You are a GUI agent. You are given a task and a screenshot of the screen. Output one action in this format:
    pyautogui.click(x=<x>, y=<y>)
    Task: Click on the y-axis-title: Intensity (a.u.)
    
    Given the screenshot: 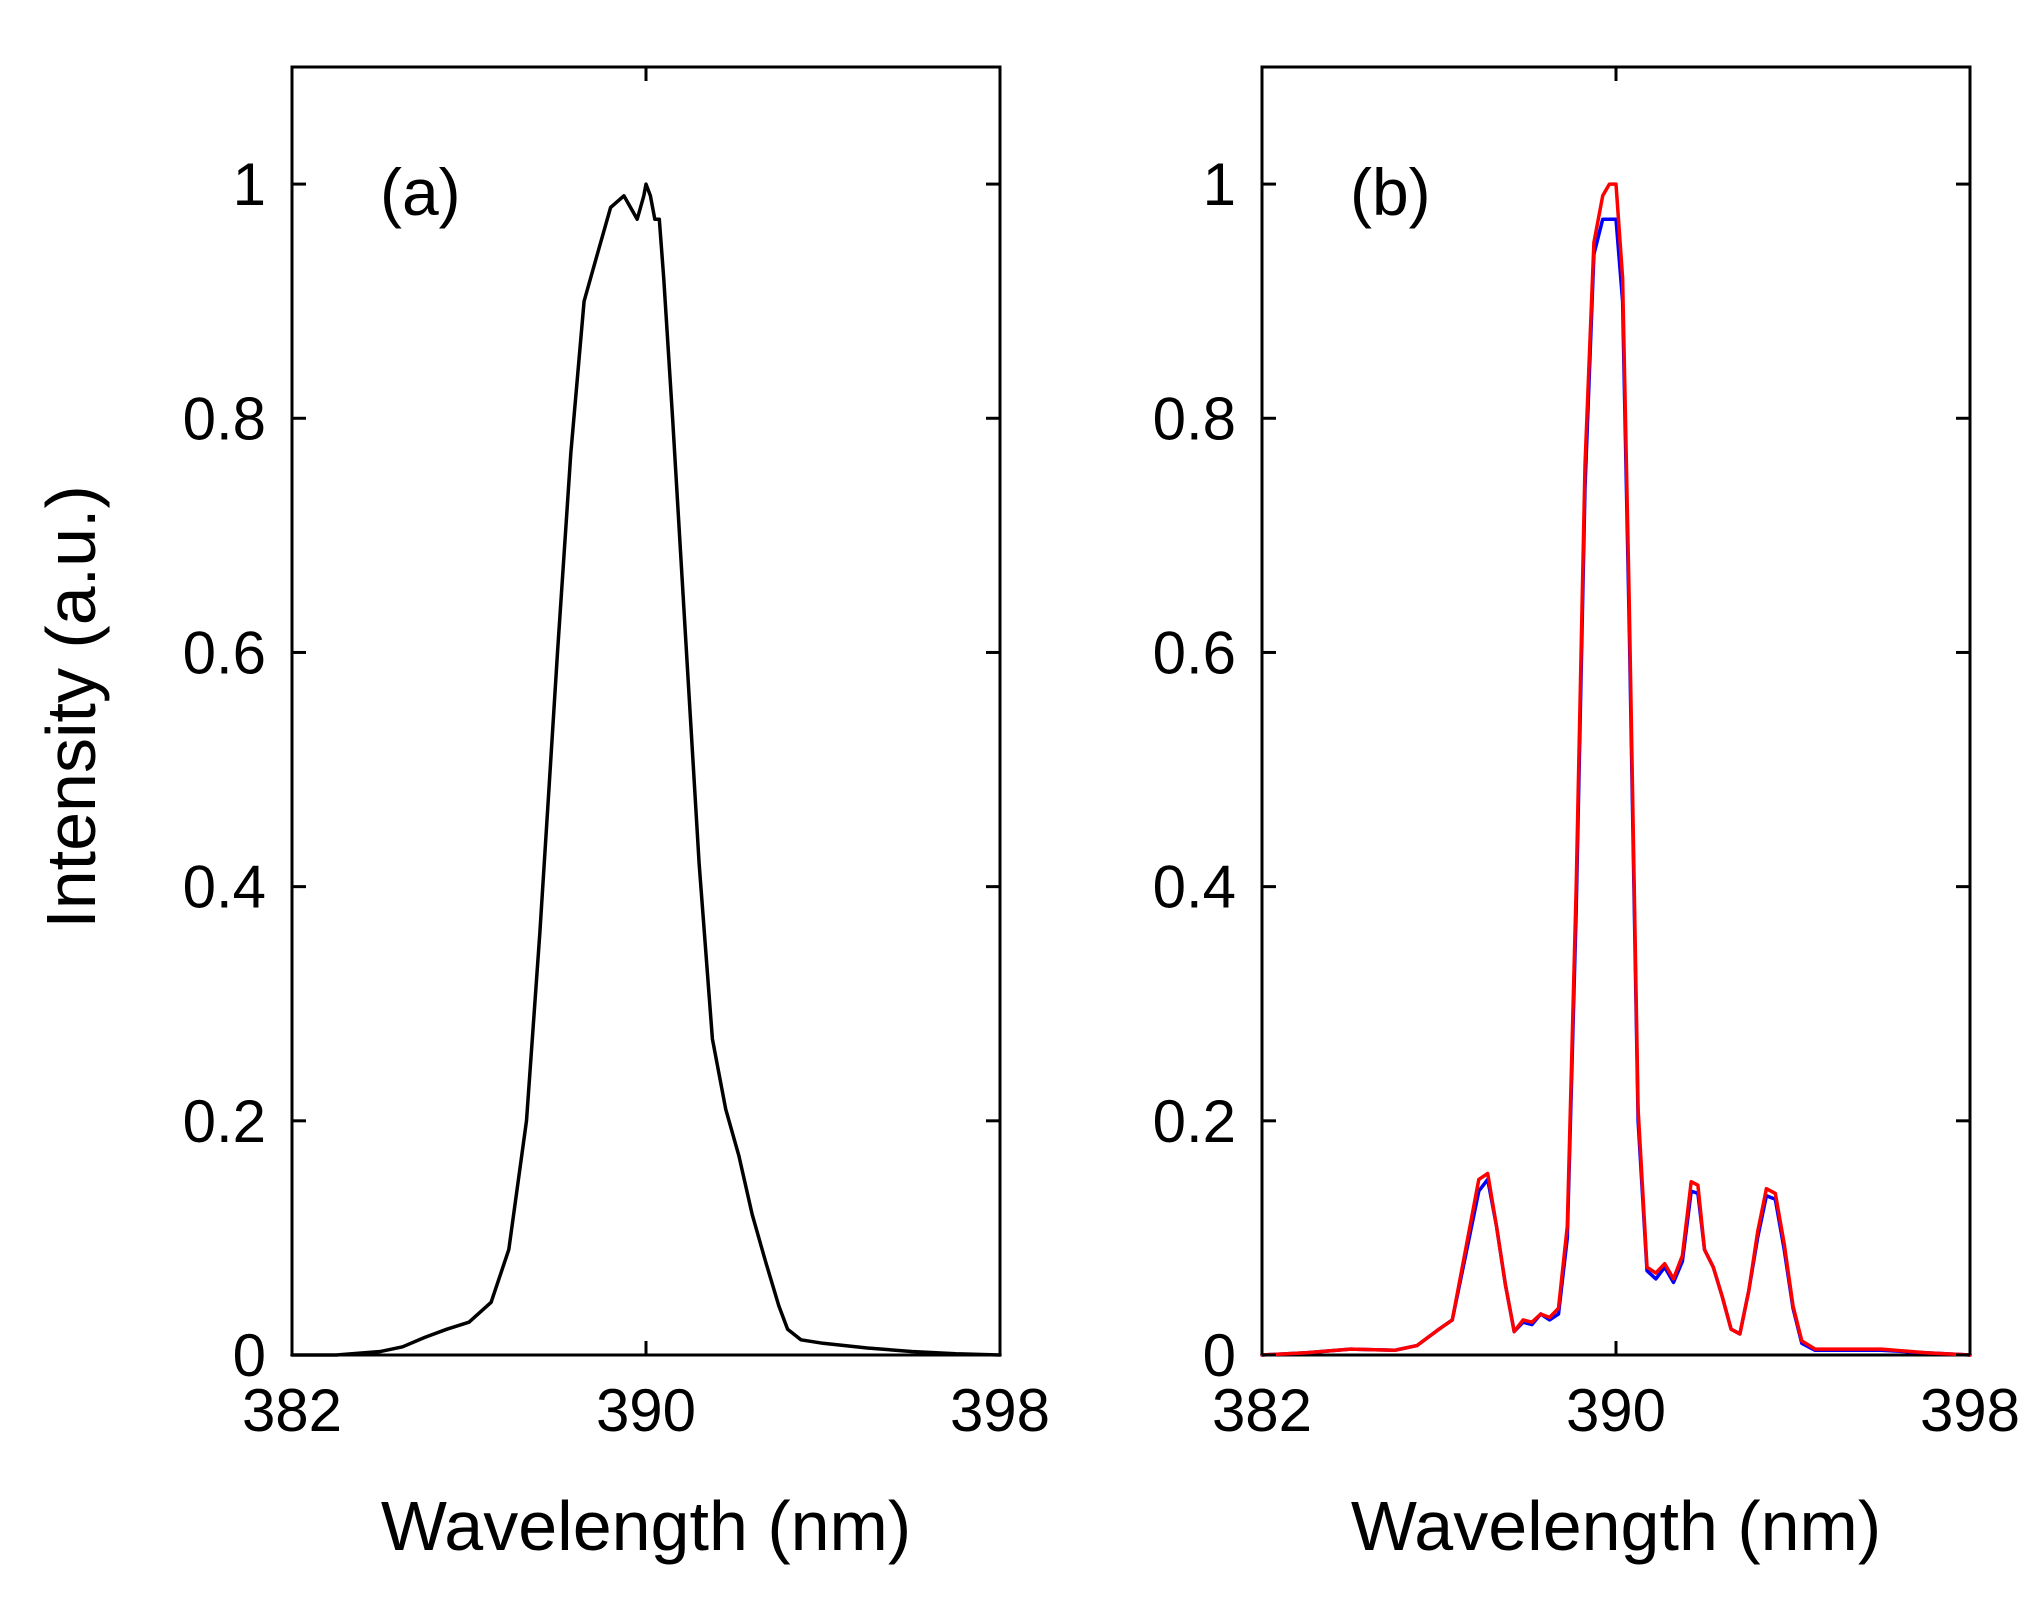 What is the action you would take?
    pyautogui.click(x=71, y=707)
    